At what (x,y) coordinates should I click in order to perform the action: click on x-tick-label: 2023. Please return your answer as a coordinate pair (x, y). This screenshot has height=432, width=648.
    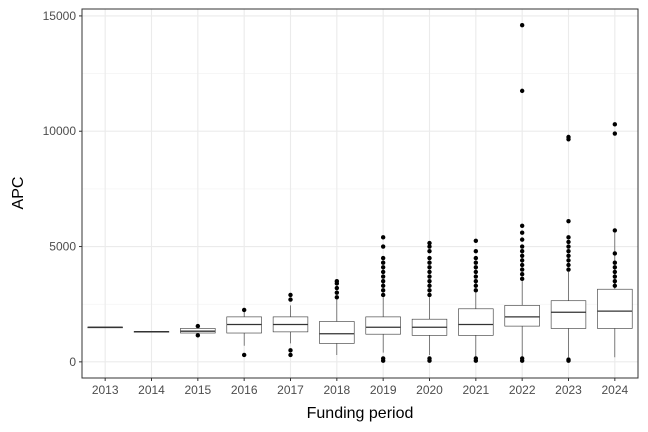
    Looking at the image, I should click on (568, 390).